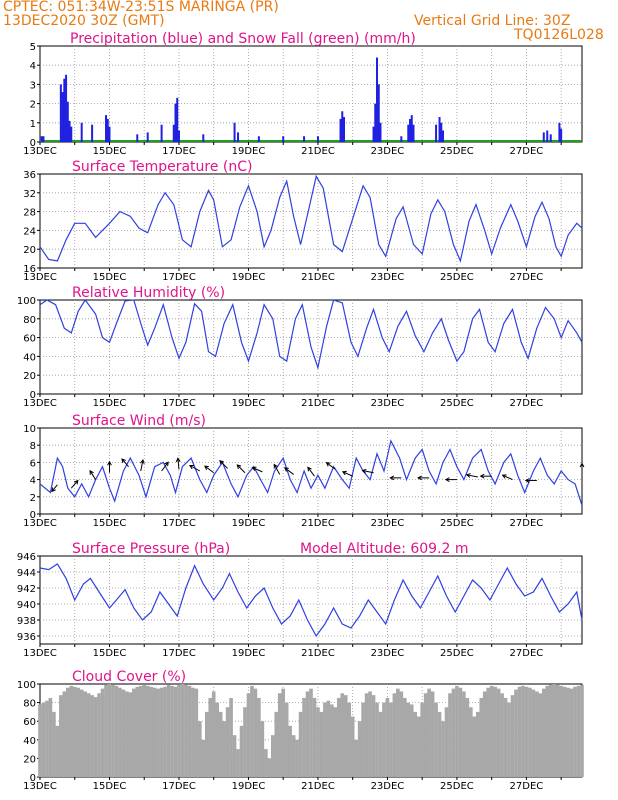  What do you see at coordinates (457, 523) in the screenshot?
I see `wind-xtick-label: 25DEC` at bounding box center [457, 523].